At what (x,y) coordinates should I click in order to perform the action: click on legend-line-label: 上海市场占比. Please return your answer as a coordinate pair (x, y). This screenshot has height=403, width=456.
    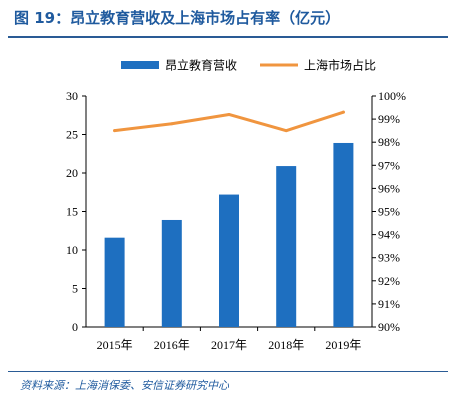
    Looking at the image, I should click on (340, 65).